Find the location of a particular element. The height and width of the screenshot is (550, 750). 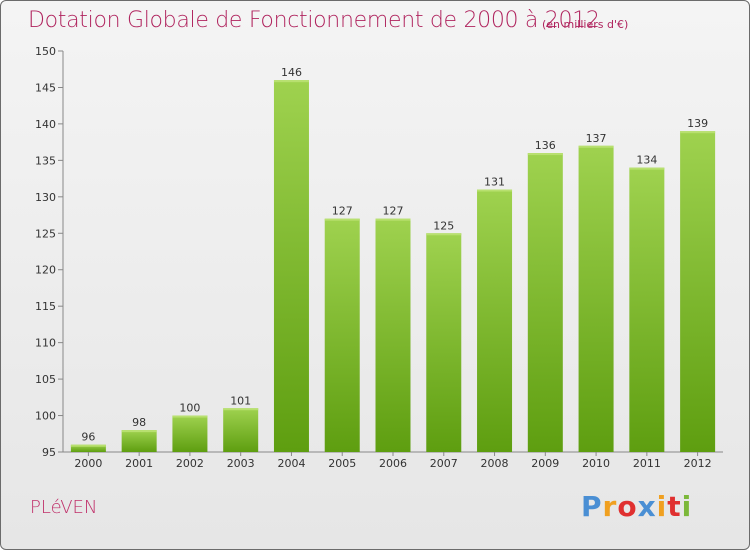

x-tick-label: 2000 is located at coordinates (88, 463).